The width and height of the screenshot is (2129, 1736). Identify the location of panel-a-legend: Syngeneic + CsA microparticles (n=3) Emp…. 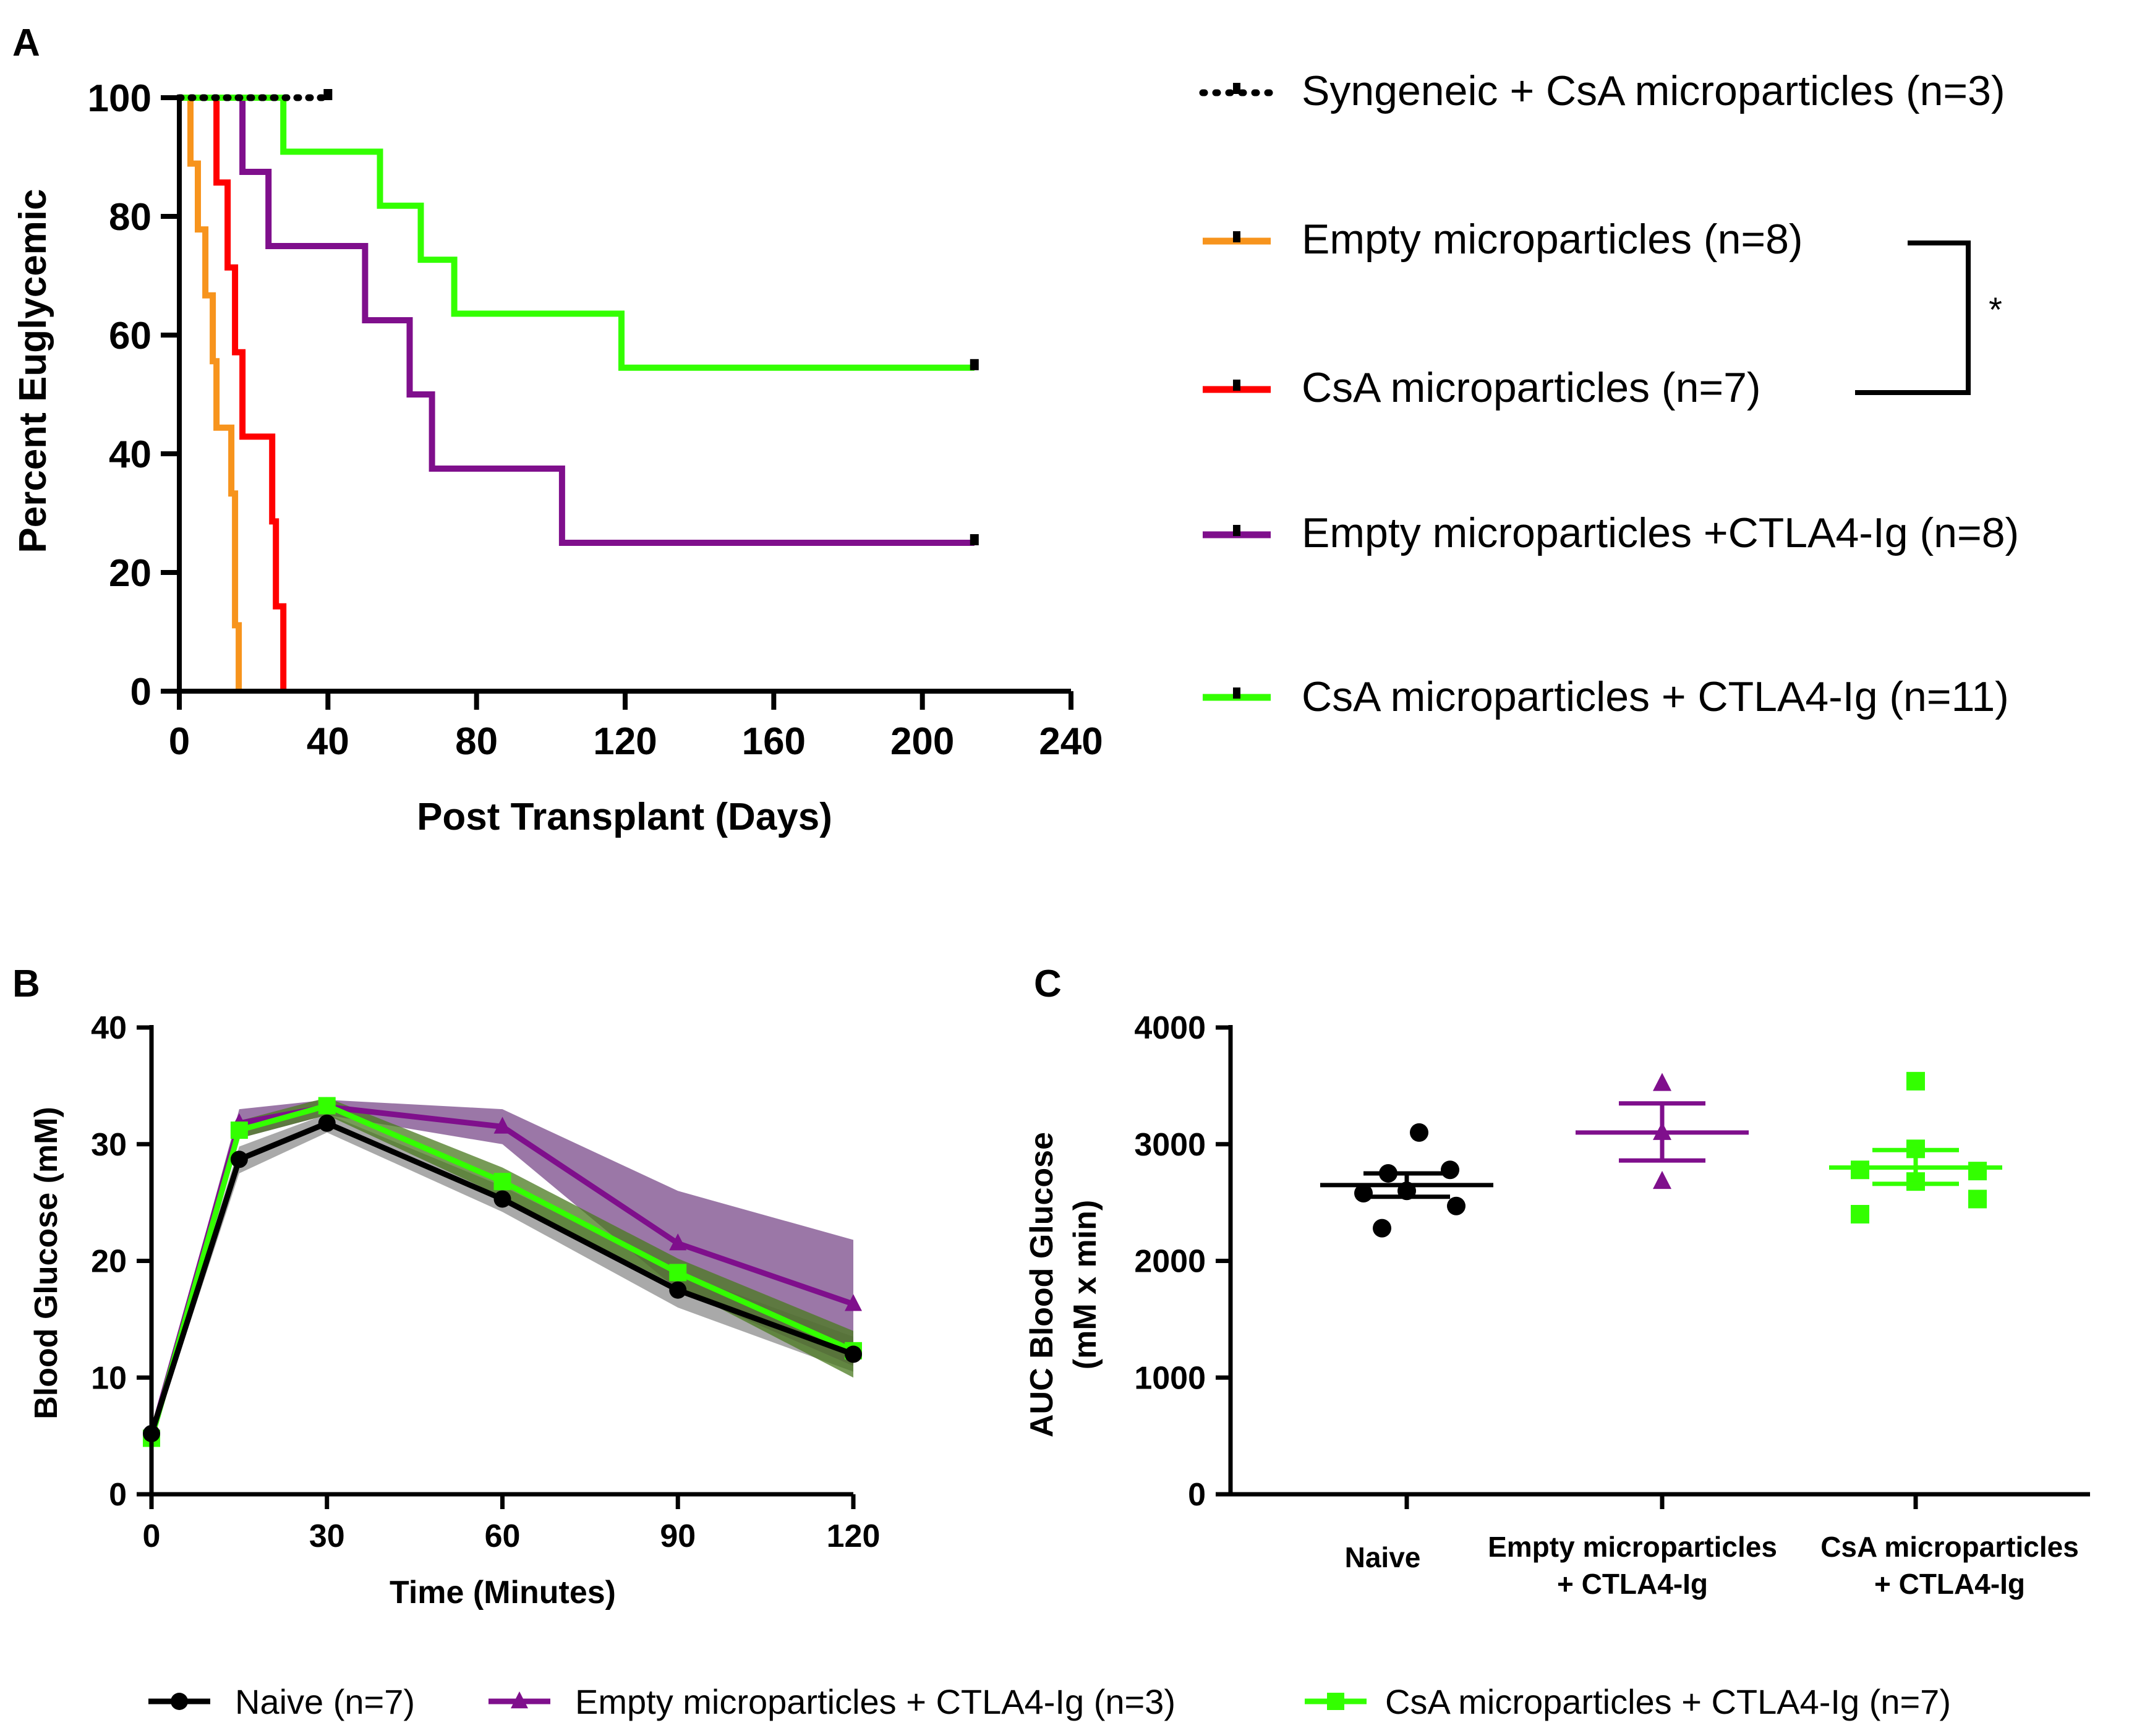
(1609, 393).